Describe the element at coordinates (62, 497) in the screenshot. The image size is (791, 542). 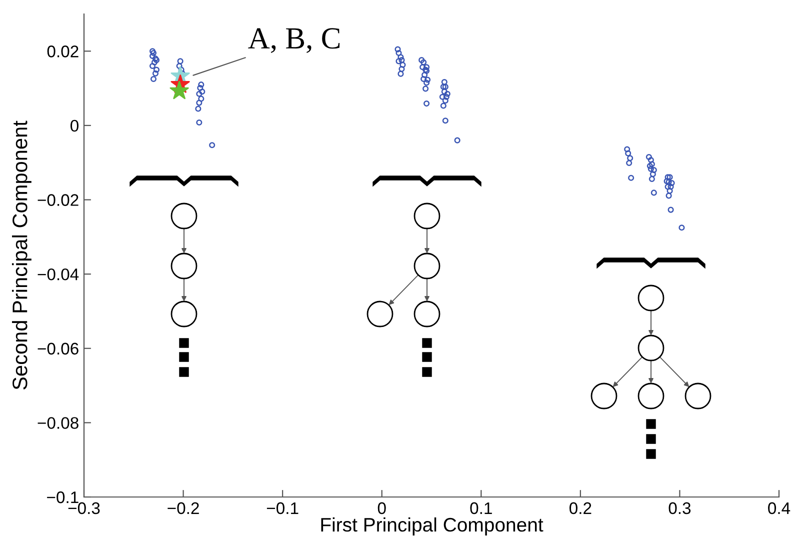
I see `y-tick-label: −0.1` at that location.